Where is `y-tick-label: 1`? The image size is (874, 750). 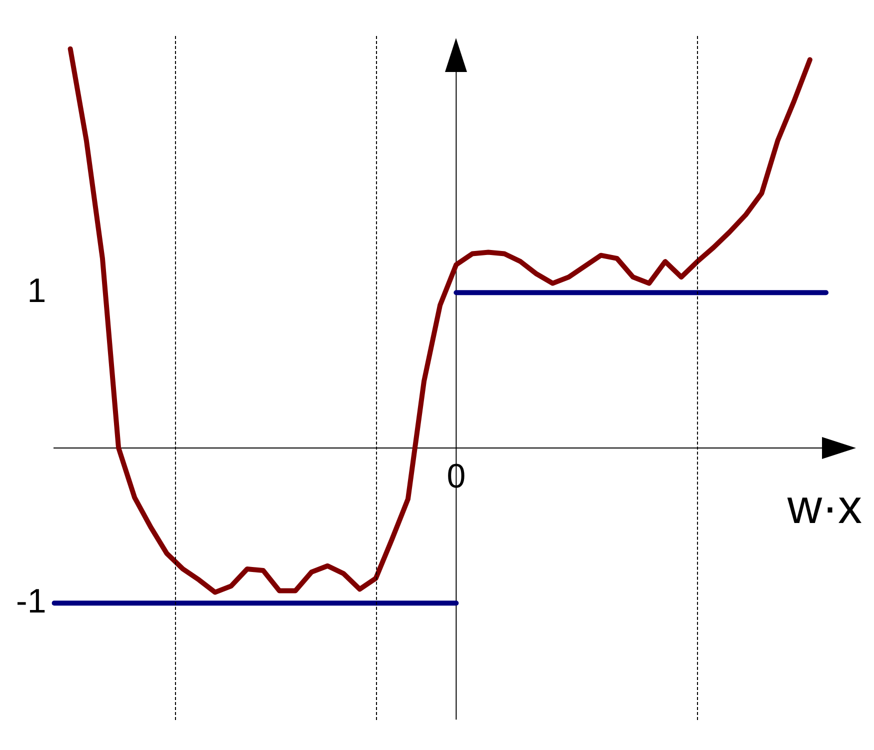
y-tick-label: 1 is located at coordinates (36, 291).